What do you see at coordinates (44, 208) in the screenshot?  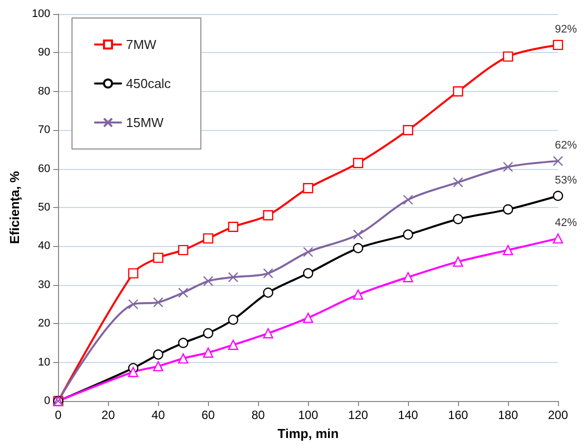 I see `y-tick-label: 50` at bounding box center [44, 208].